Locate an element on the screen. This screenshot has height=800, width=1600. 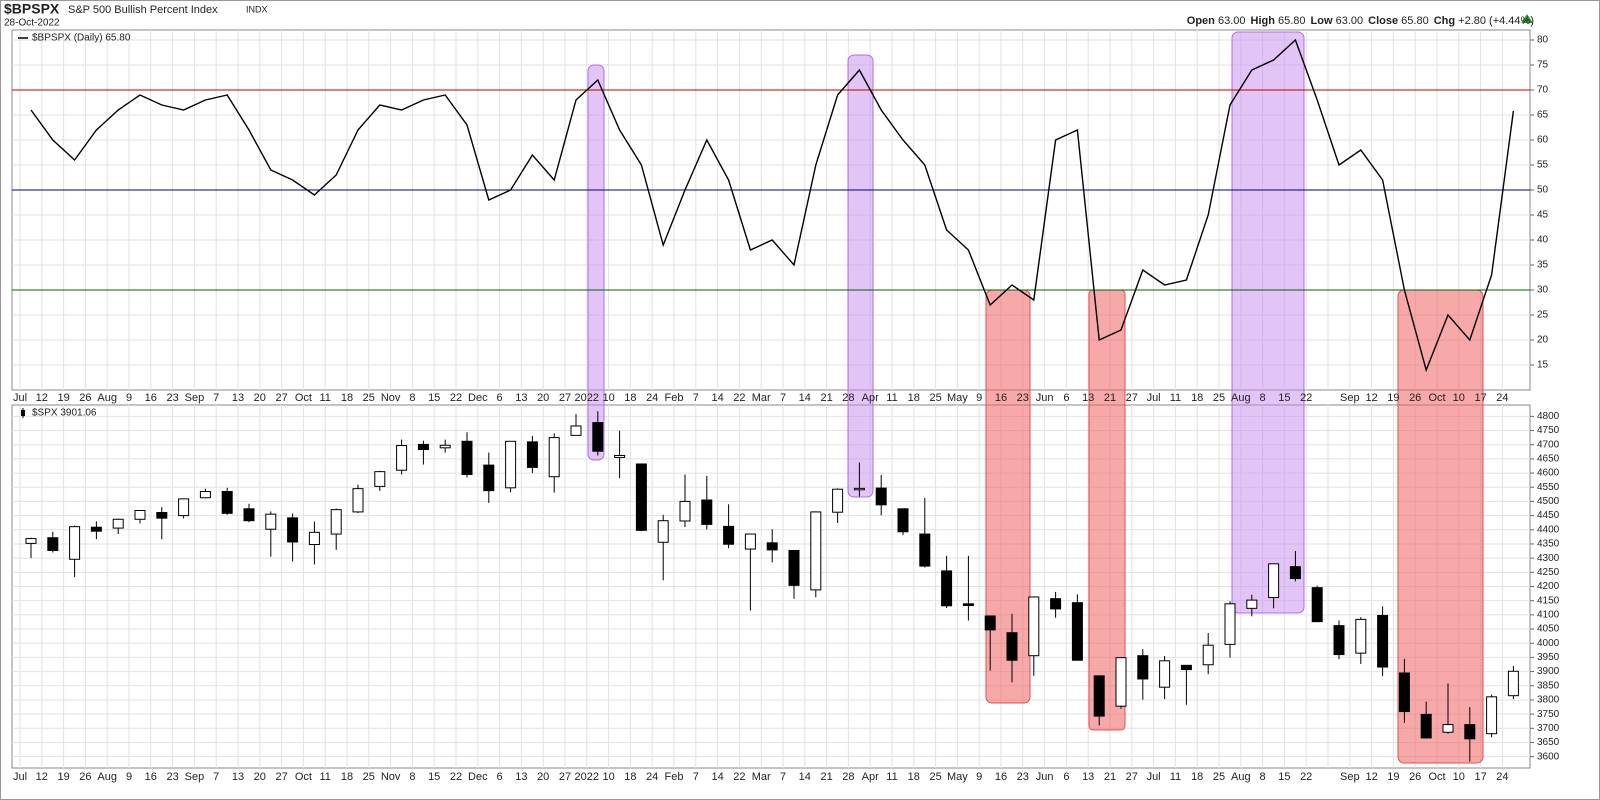
y-tick-label: 4300 is located at coordinates (1548, 558).